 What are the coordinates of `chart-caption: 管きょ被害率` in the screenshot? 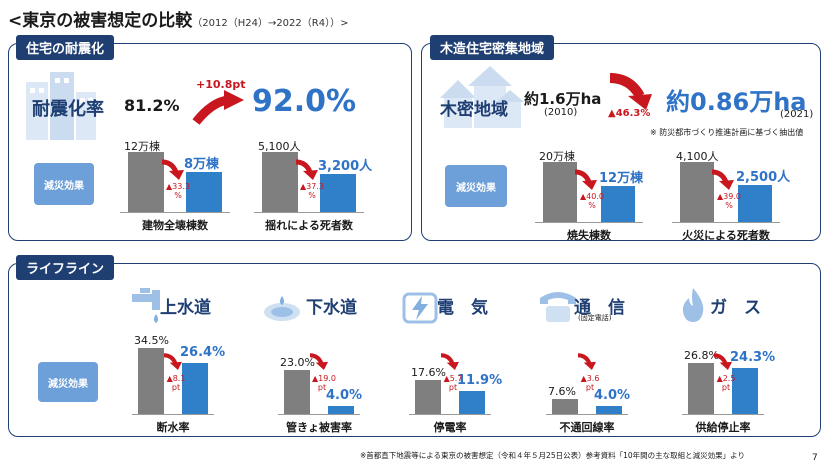 It's located at (319, 427).